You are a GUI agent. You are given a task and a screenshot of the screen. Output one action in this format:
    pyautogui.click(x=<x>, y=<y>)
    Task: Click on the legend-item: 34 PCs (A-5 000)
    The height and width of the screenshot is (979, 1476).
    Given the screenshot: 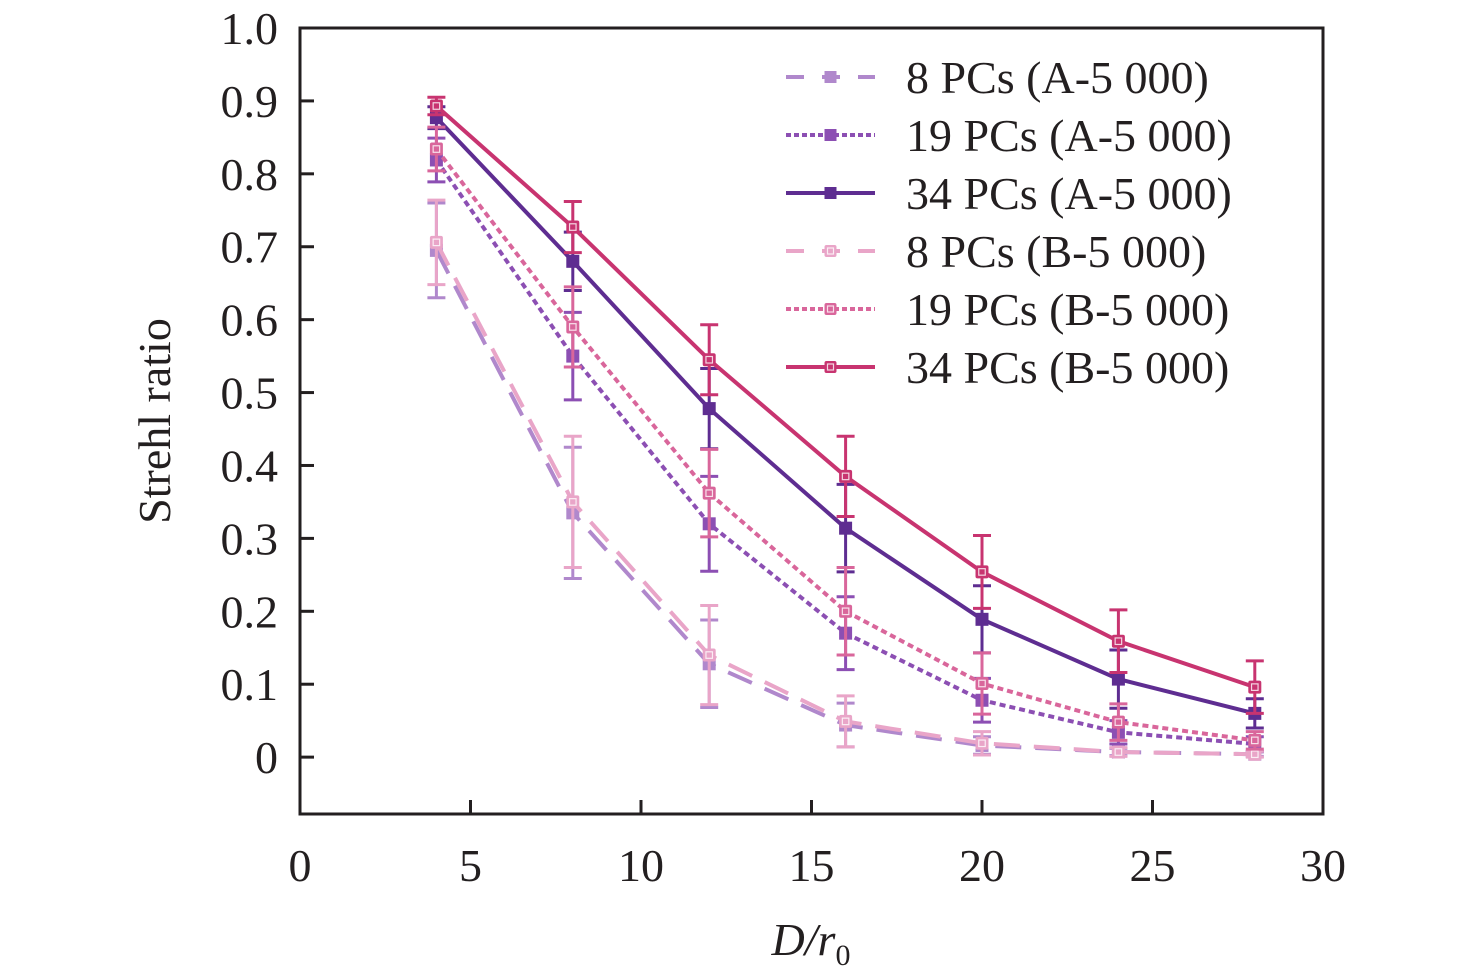 What is the action you would take?
    pyautogui.click(x=1009, y=193)
    